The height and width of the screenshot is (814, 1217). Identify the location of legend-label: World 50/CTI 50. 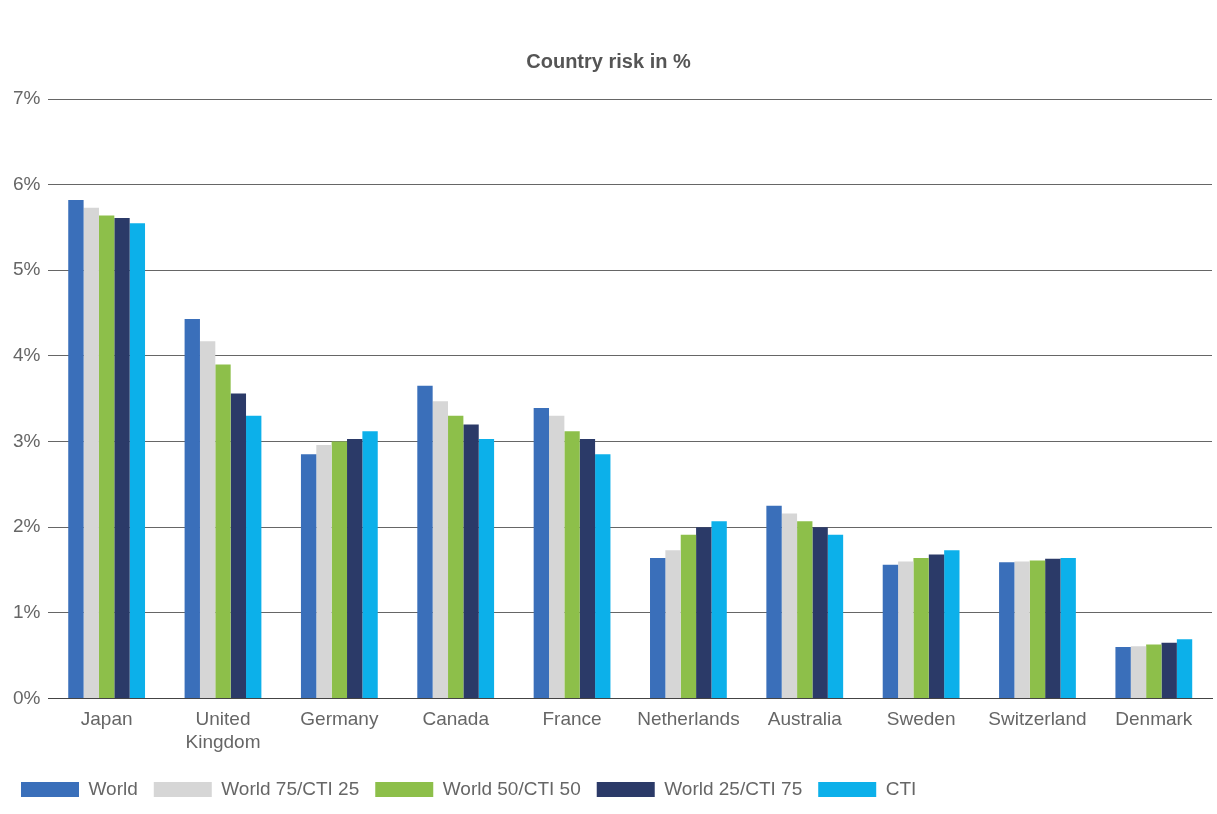
(511, 788).